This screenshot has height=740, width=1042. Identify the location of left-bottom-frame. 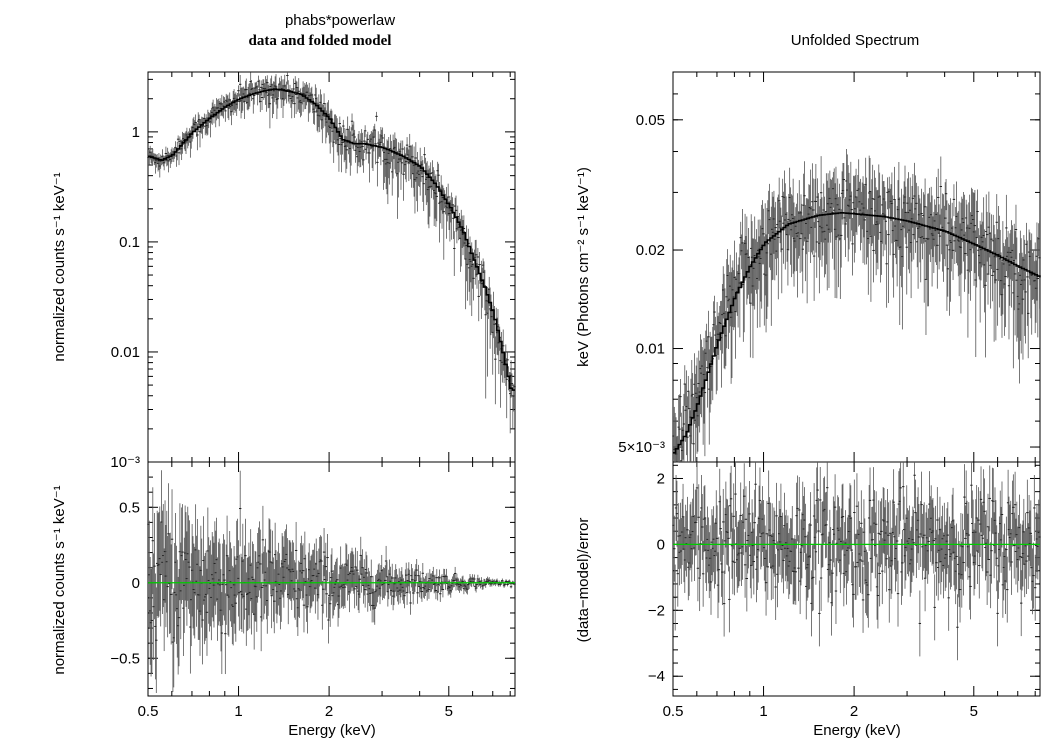
(331, 579).